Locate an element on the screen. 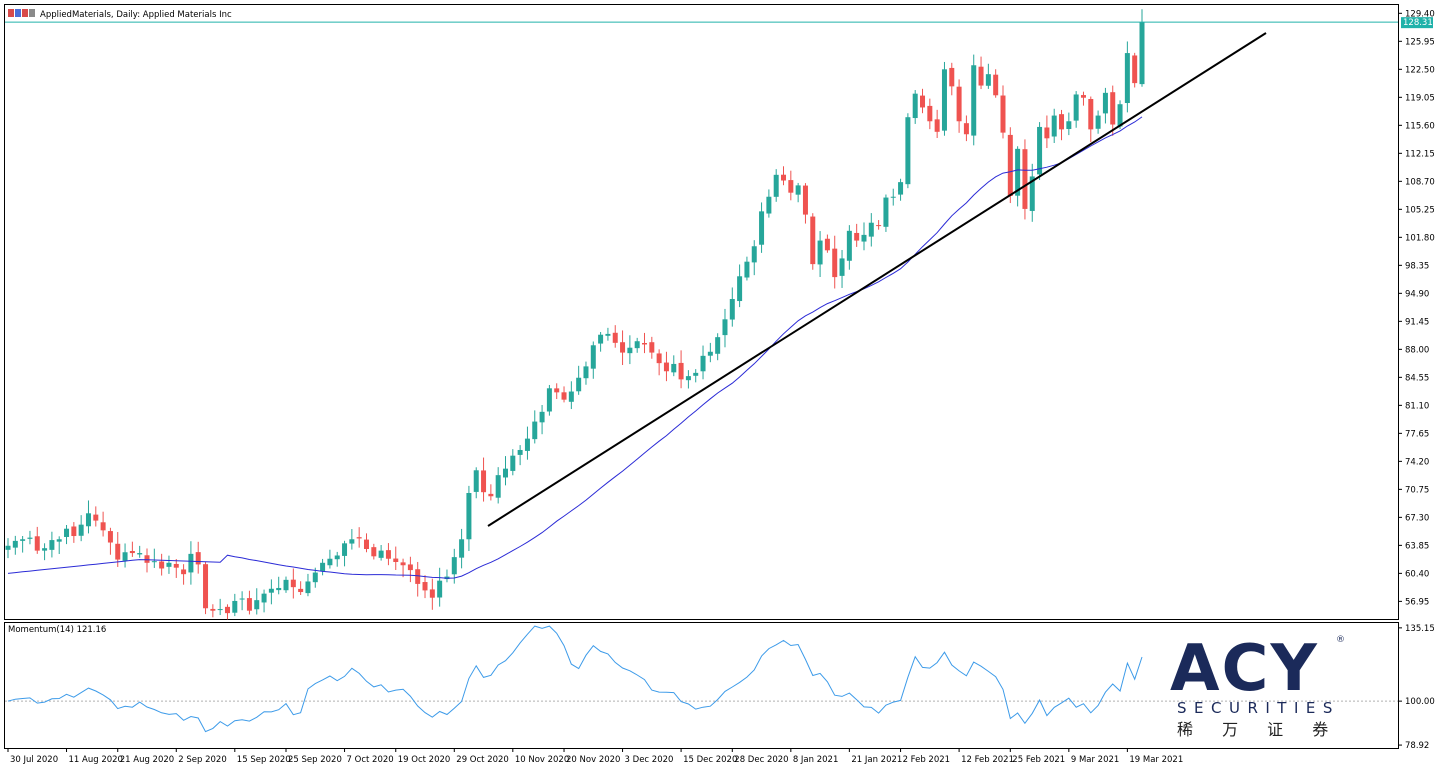 This screenshot has height=774, width=1444. momentum-tick-label: 78.92 is located at coordinates (1417, 746).